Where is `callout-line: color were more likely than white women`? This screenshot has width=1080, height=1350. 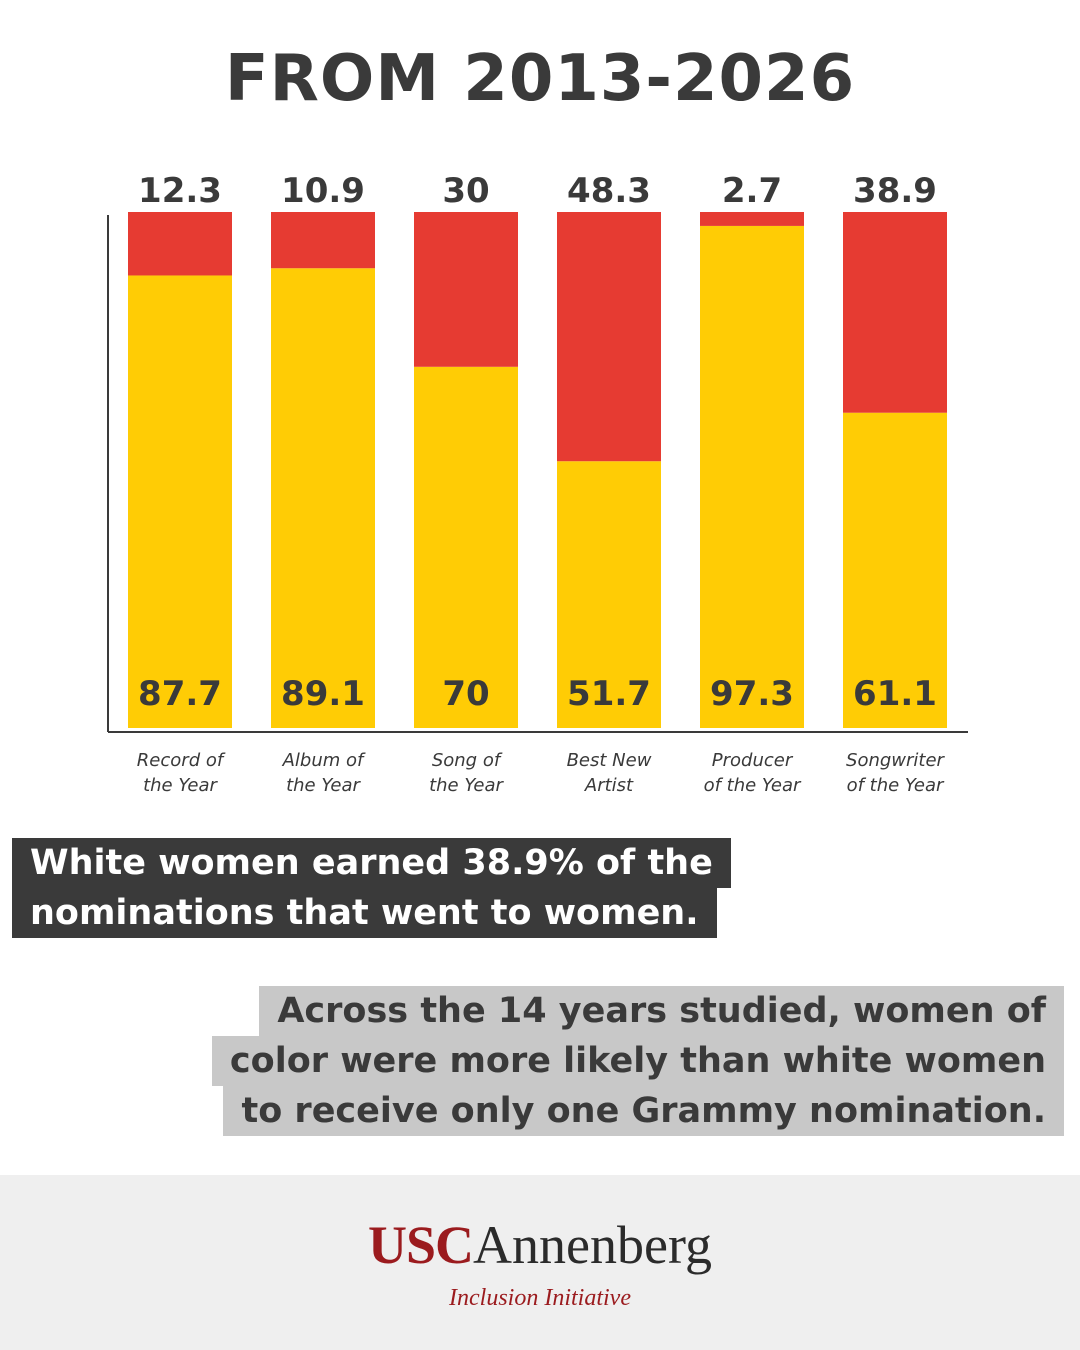
callout-line: color were more likely than white women is located at coordinates (637, 1061).